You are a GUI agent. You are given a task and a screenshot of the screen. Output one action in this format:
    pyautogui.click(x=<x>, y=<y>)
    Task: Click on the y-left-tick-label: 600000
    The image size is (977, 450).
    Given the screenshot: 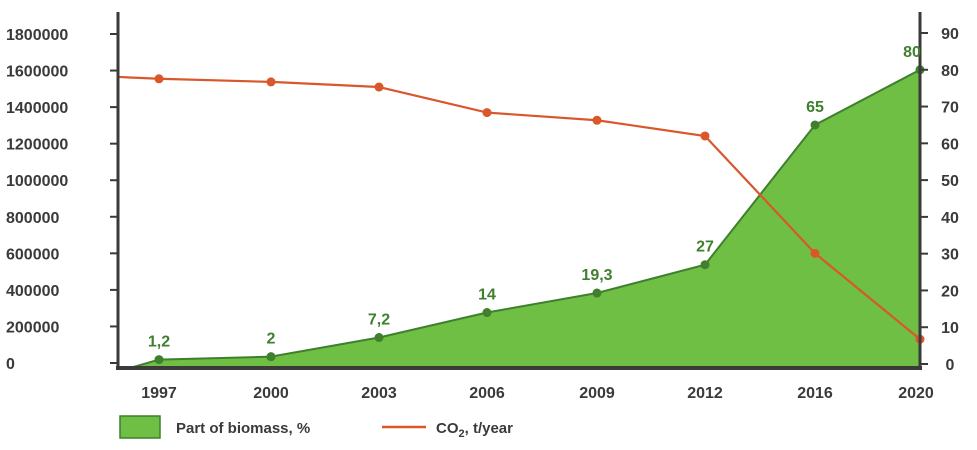 What is the action you would take?
    pyautogui.click(x=32, y=254)
    